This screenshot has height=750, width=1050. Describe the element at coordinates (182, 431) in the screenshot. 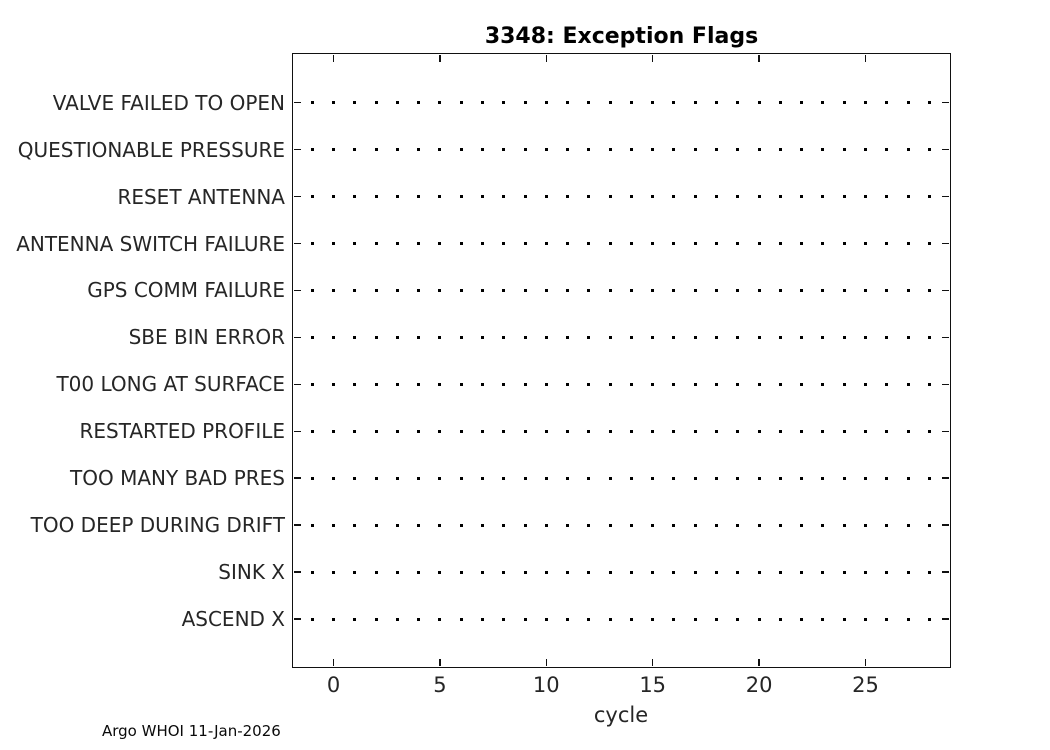

I see `y-axis-label: RESTARTED PROFILE` at that location.